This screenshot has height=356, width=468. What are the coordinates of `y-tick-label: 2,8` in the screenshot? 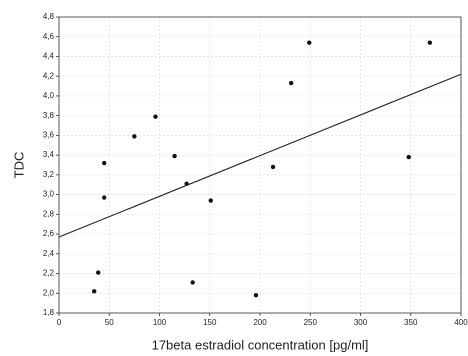 It's located at (49, 213).